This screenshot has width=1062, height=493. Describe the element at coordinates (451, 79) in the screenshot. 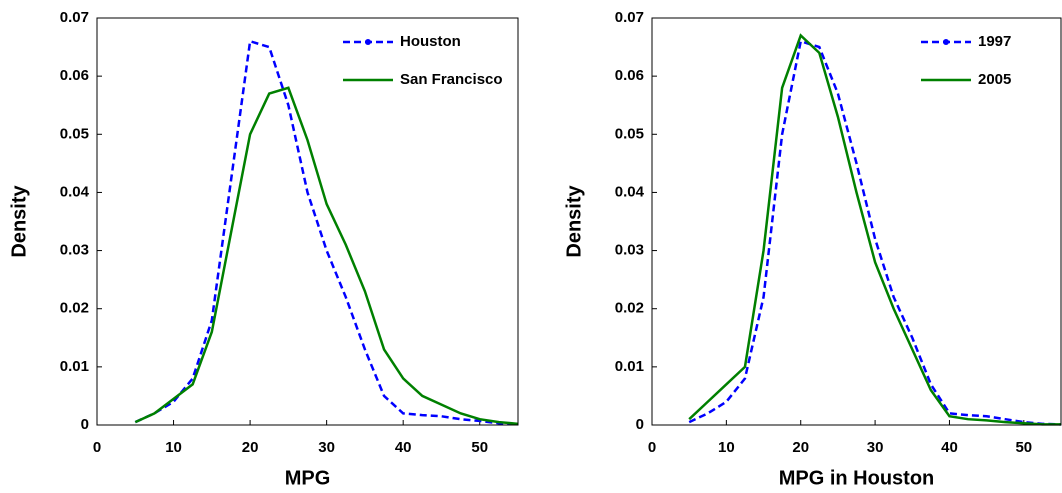

I see `legend-label: San Francisco` at that location.